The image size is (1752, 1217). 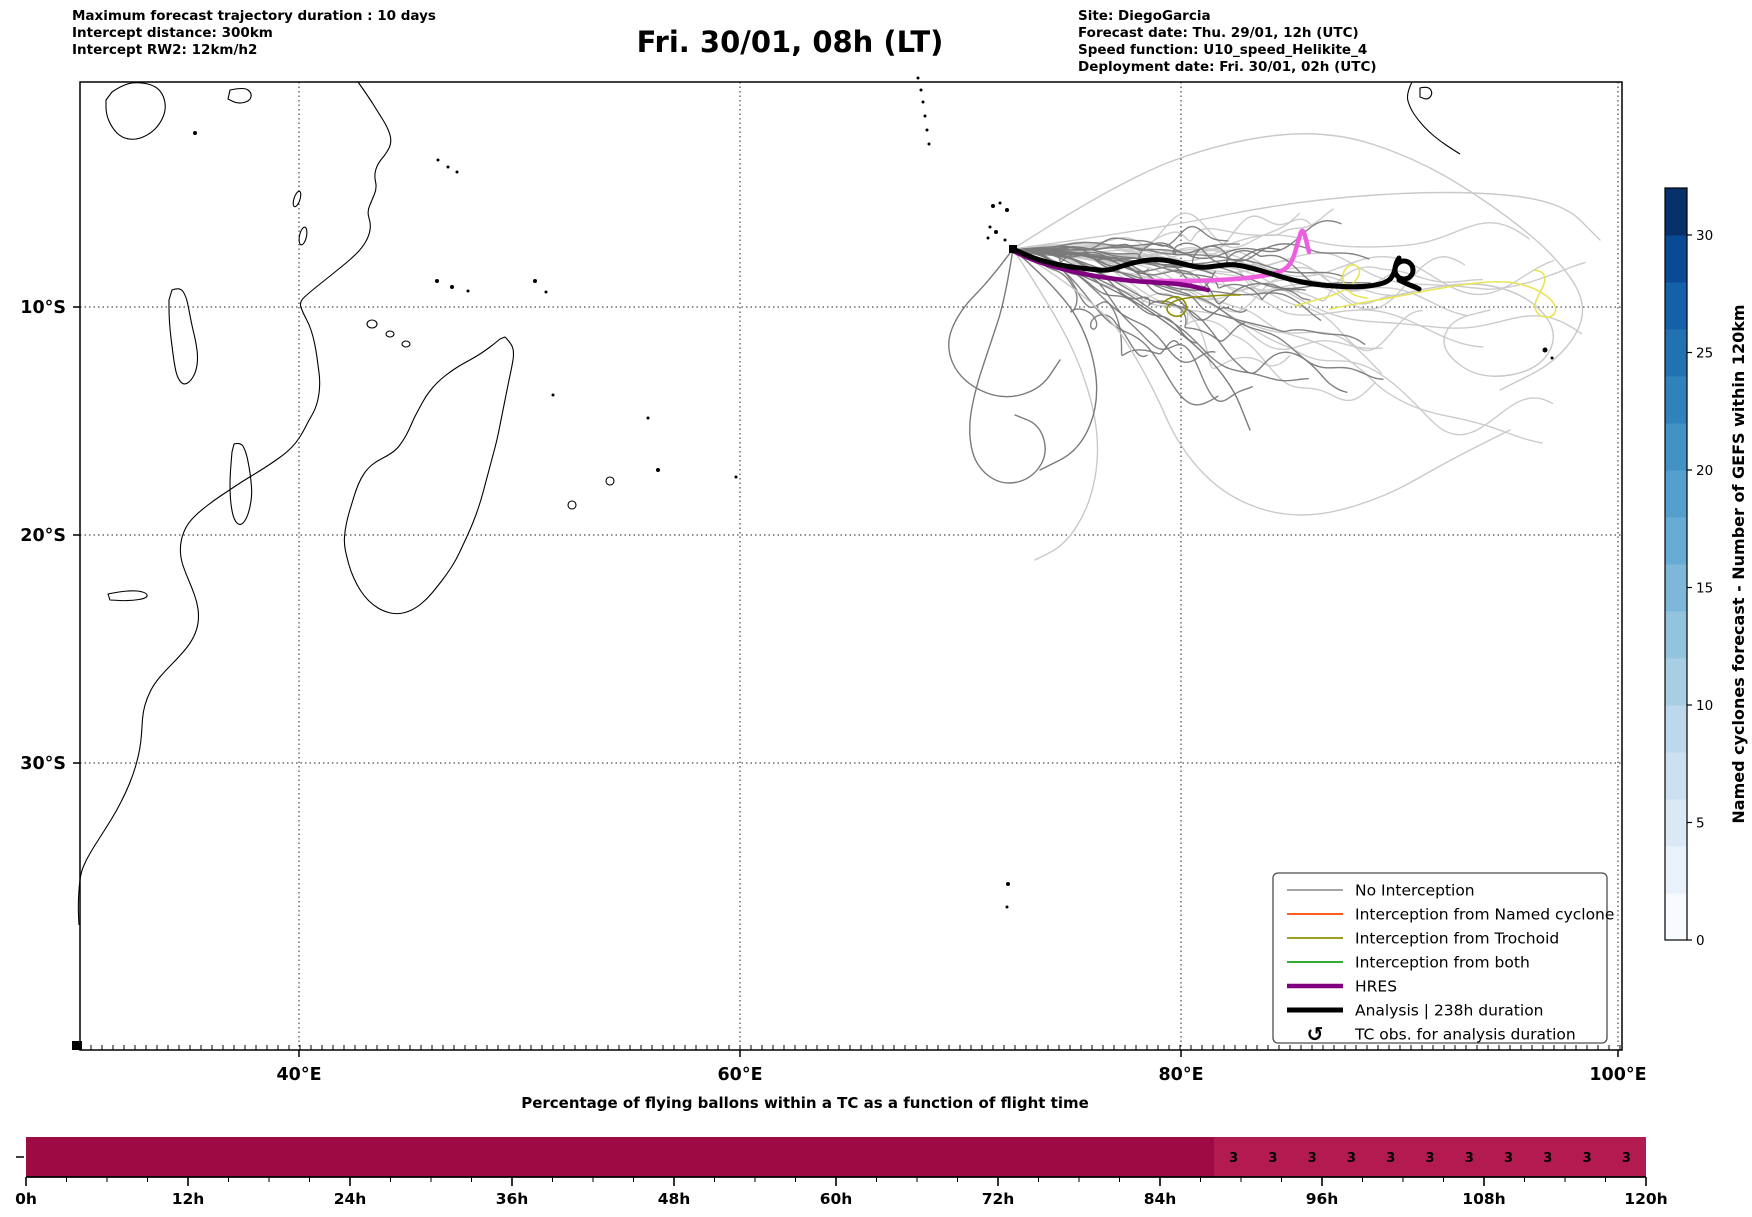 I want to click on sumatra-corner-coastline, so click(x=1433, y=118).